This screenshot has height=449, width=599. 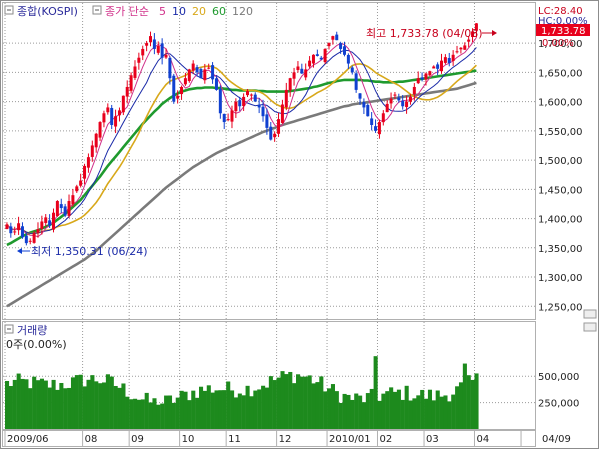 I want to click on chart-title: 종합(KOSPI), so click(x=47, y=11).